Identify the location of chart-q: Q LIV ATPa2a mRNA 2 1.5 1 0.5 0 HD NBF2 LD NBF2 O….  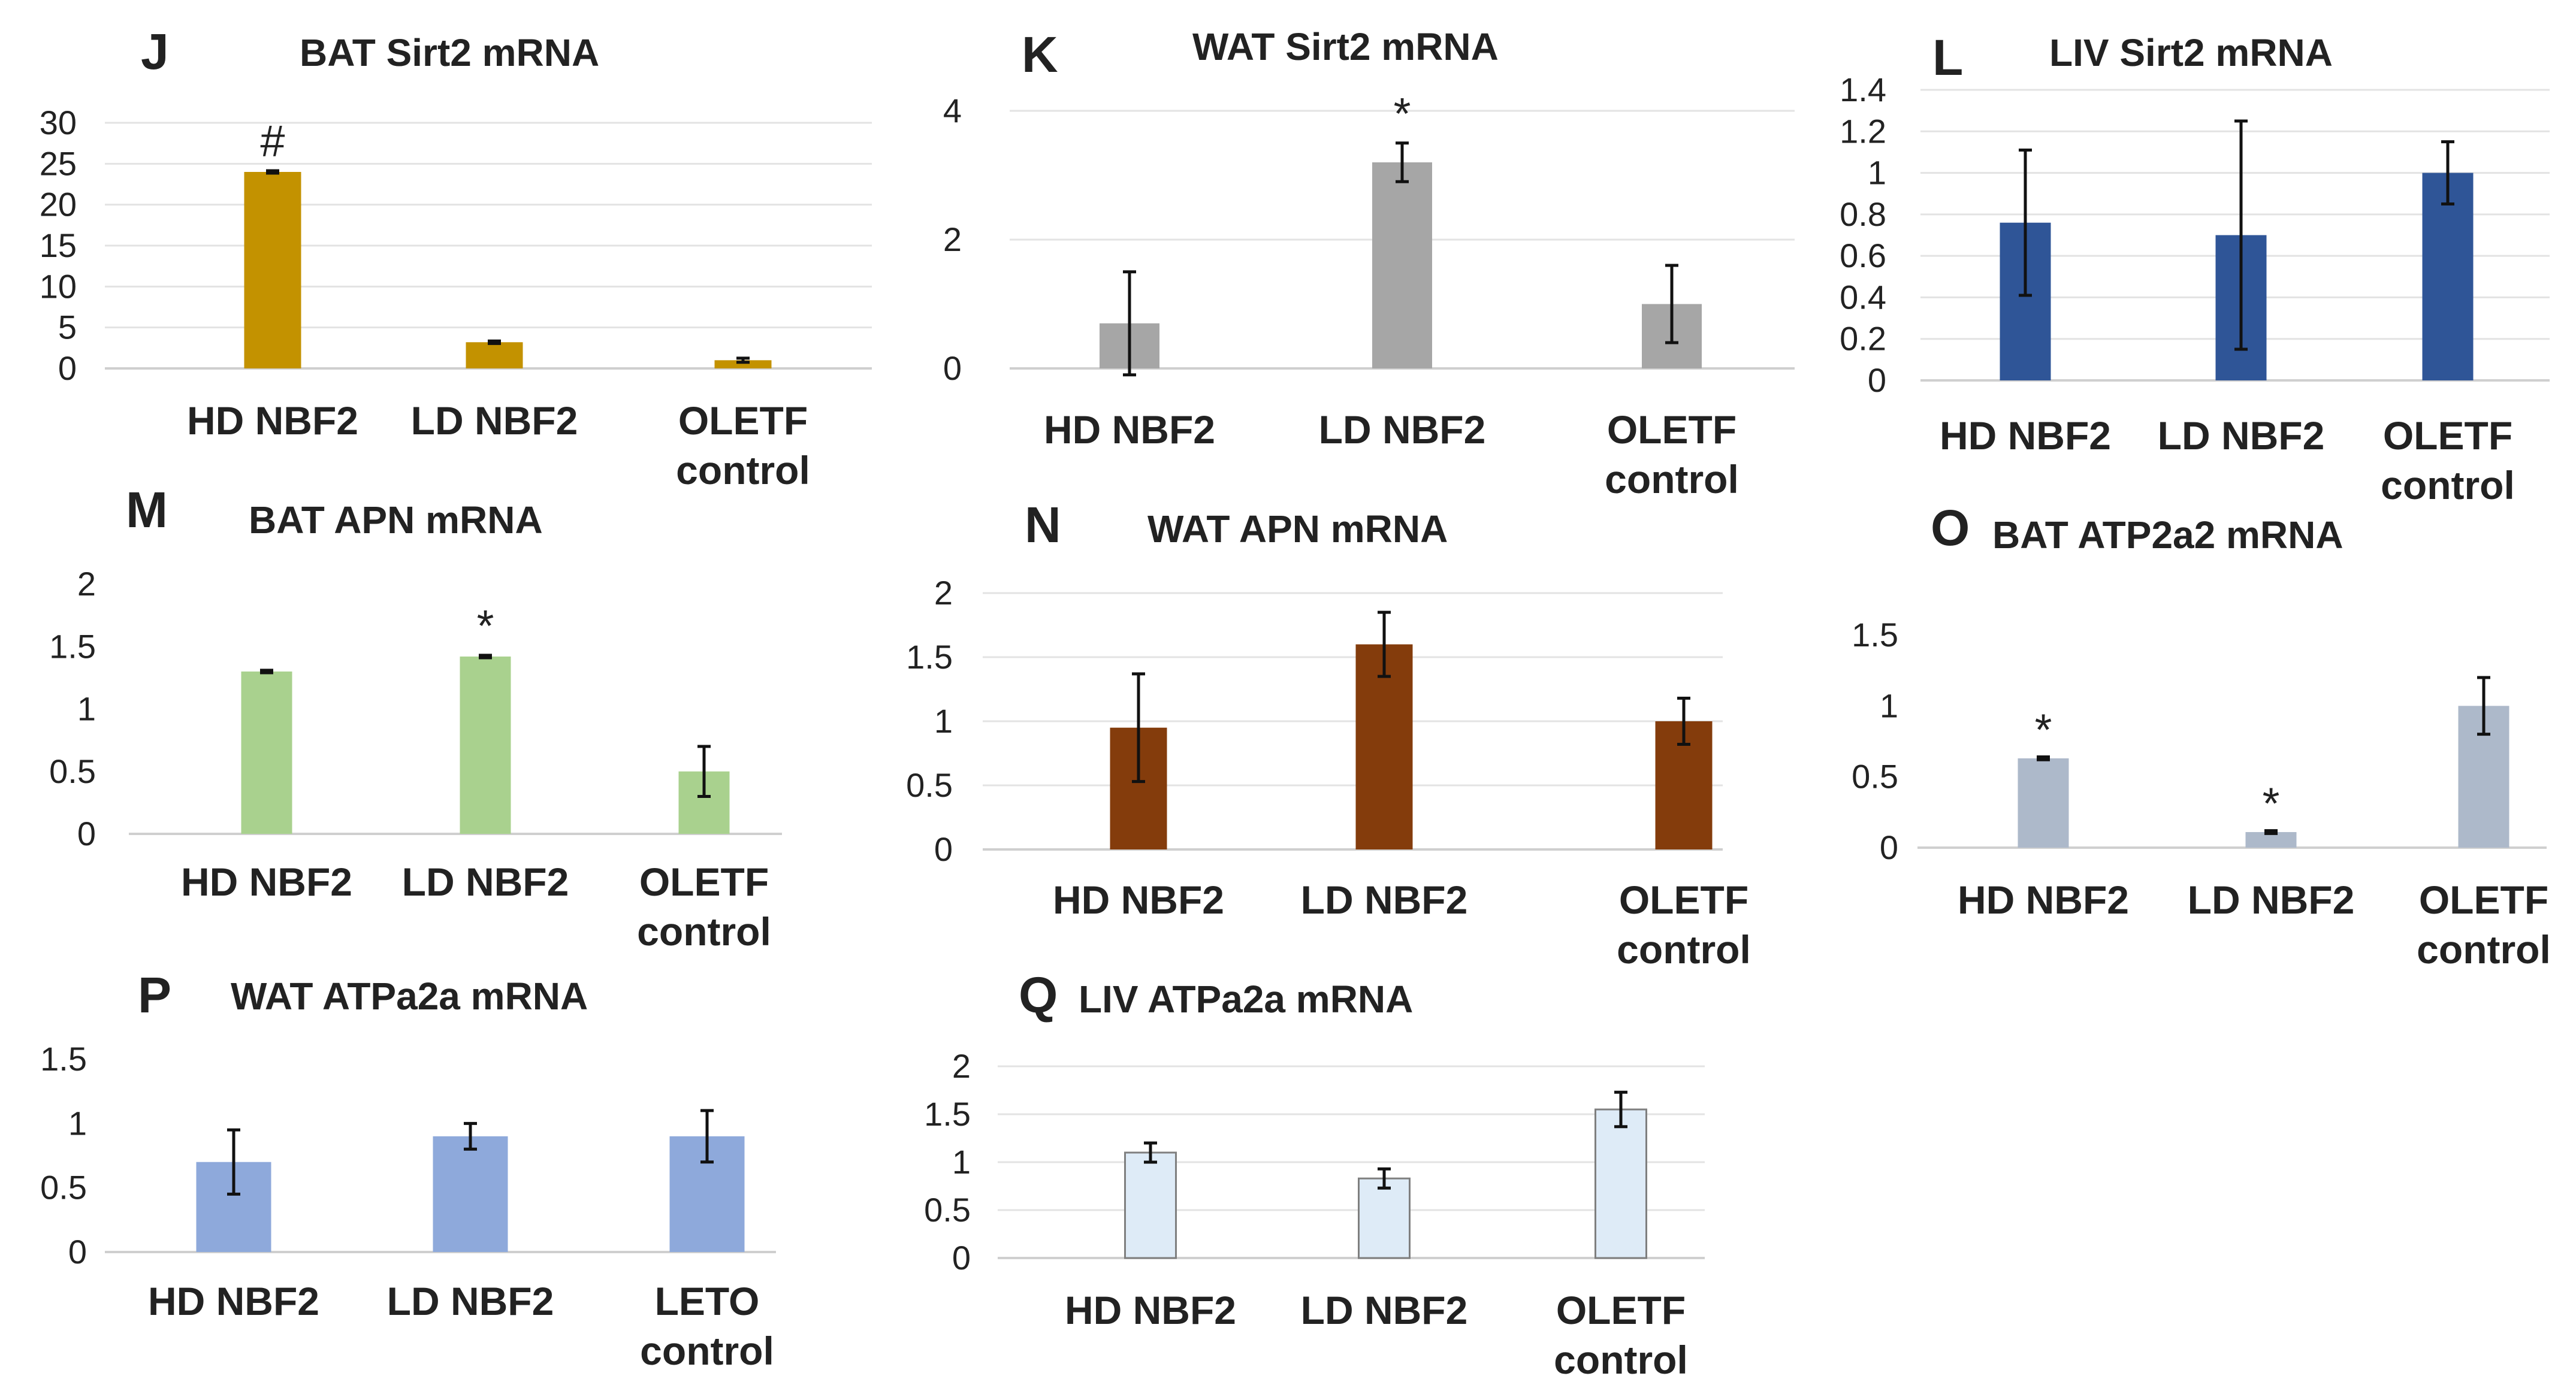
(1315, 1175).